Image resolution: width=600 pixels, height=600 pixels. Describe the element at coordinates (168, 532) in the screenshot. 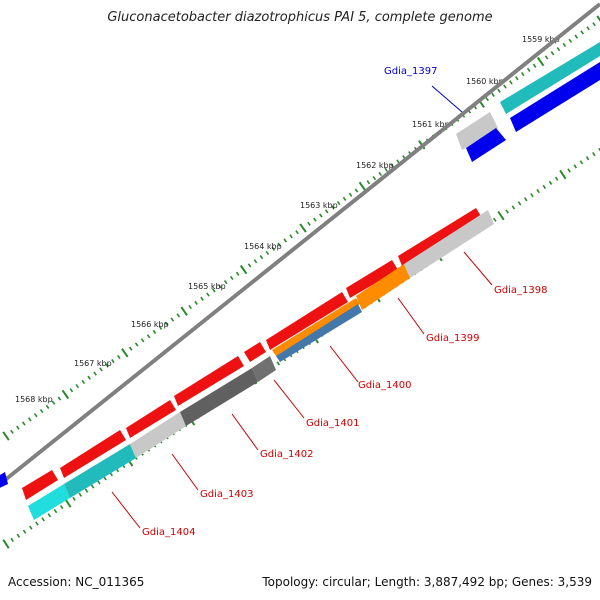

I see `gene-label: Gdia_1404` at that location.